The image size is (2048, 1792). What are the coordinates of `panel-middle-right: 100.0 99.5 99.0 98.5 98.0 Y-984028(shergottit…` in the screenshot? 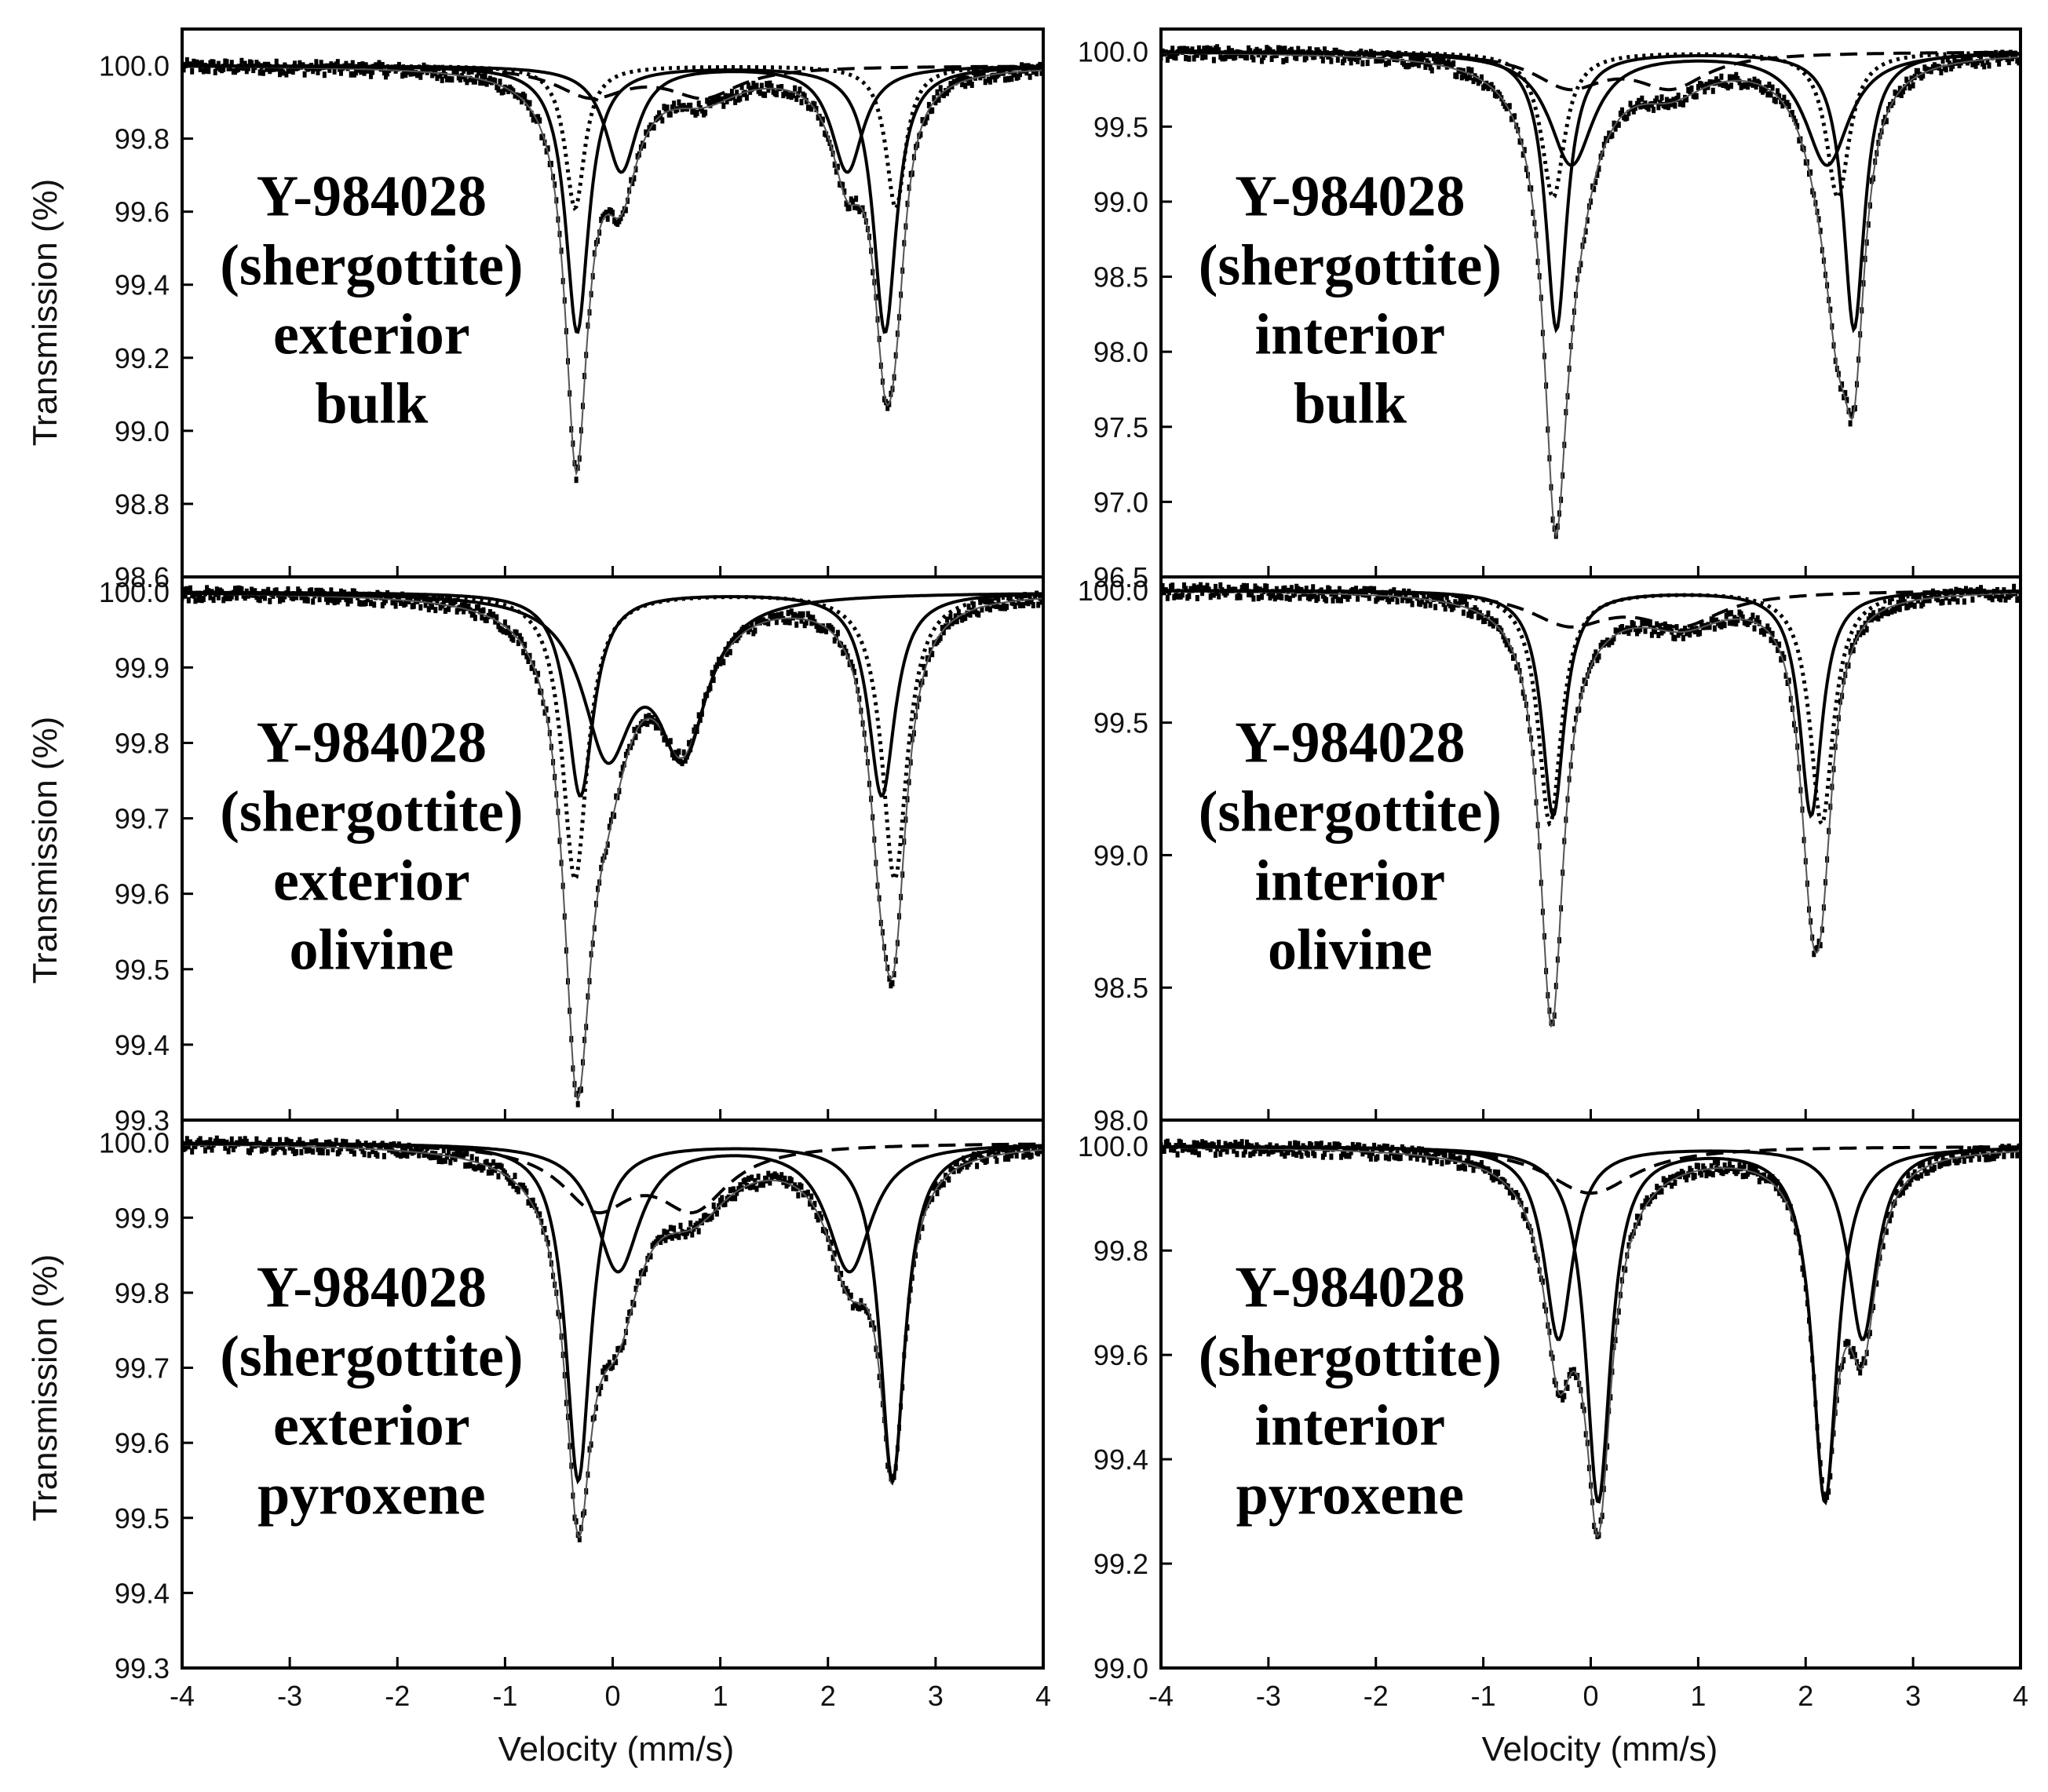 It's located at (1550, 856).